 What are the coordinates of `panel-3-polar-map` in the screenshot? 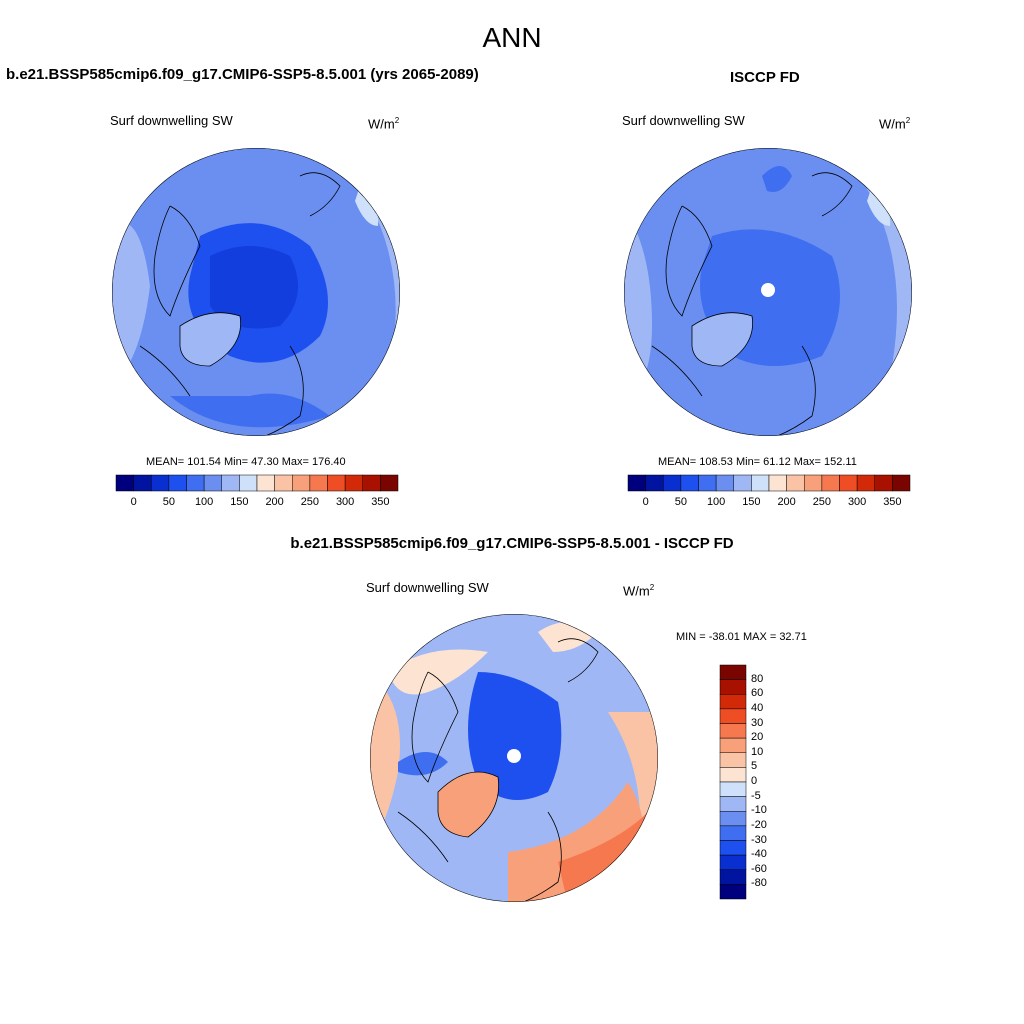 It's located at (514, 758).